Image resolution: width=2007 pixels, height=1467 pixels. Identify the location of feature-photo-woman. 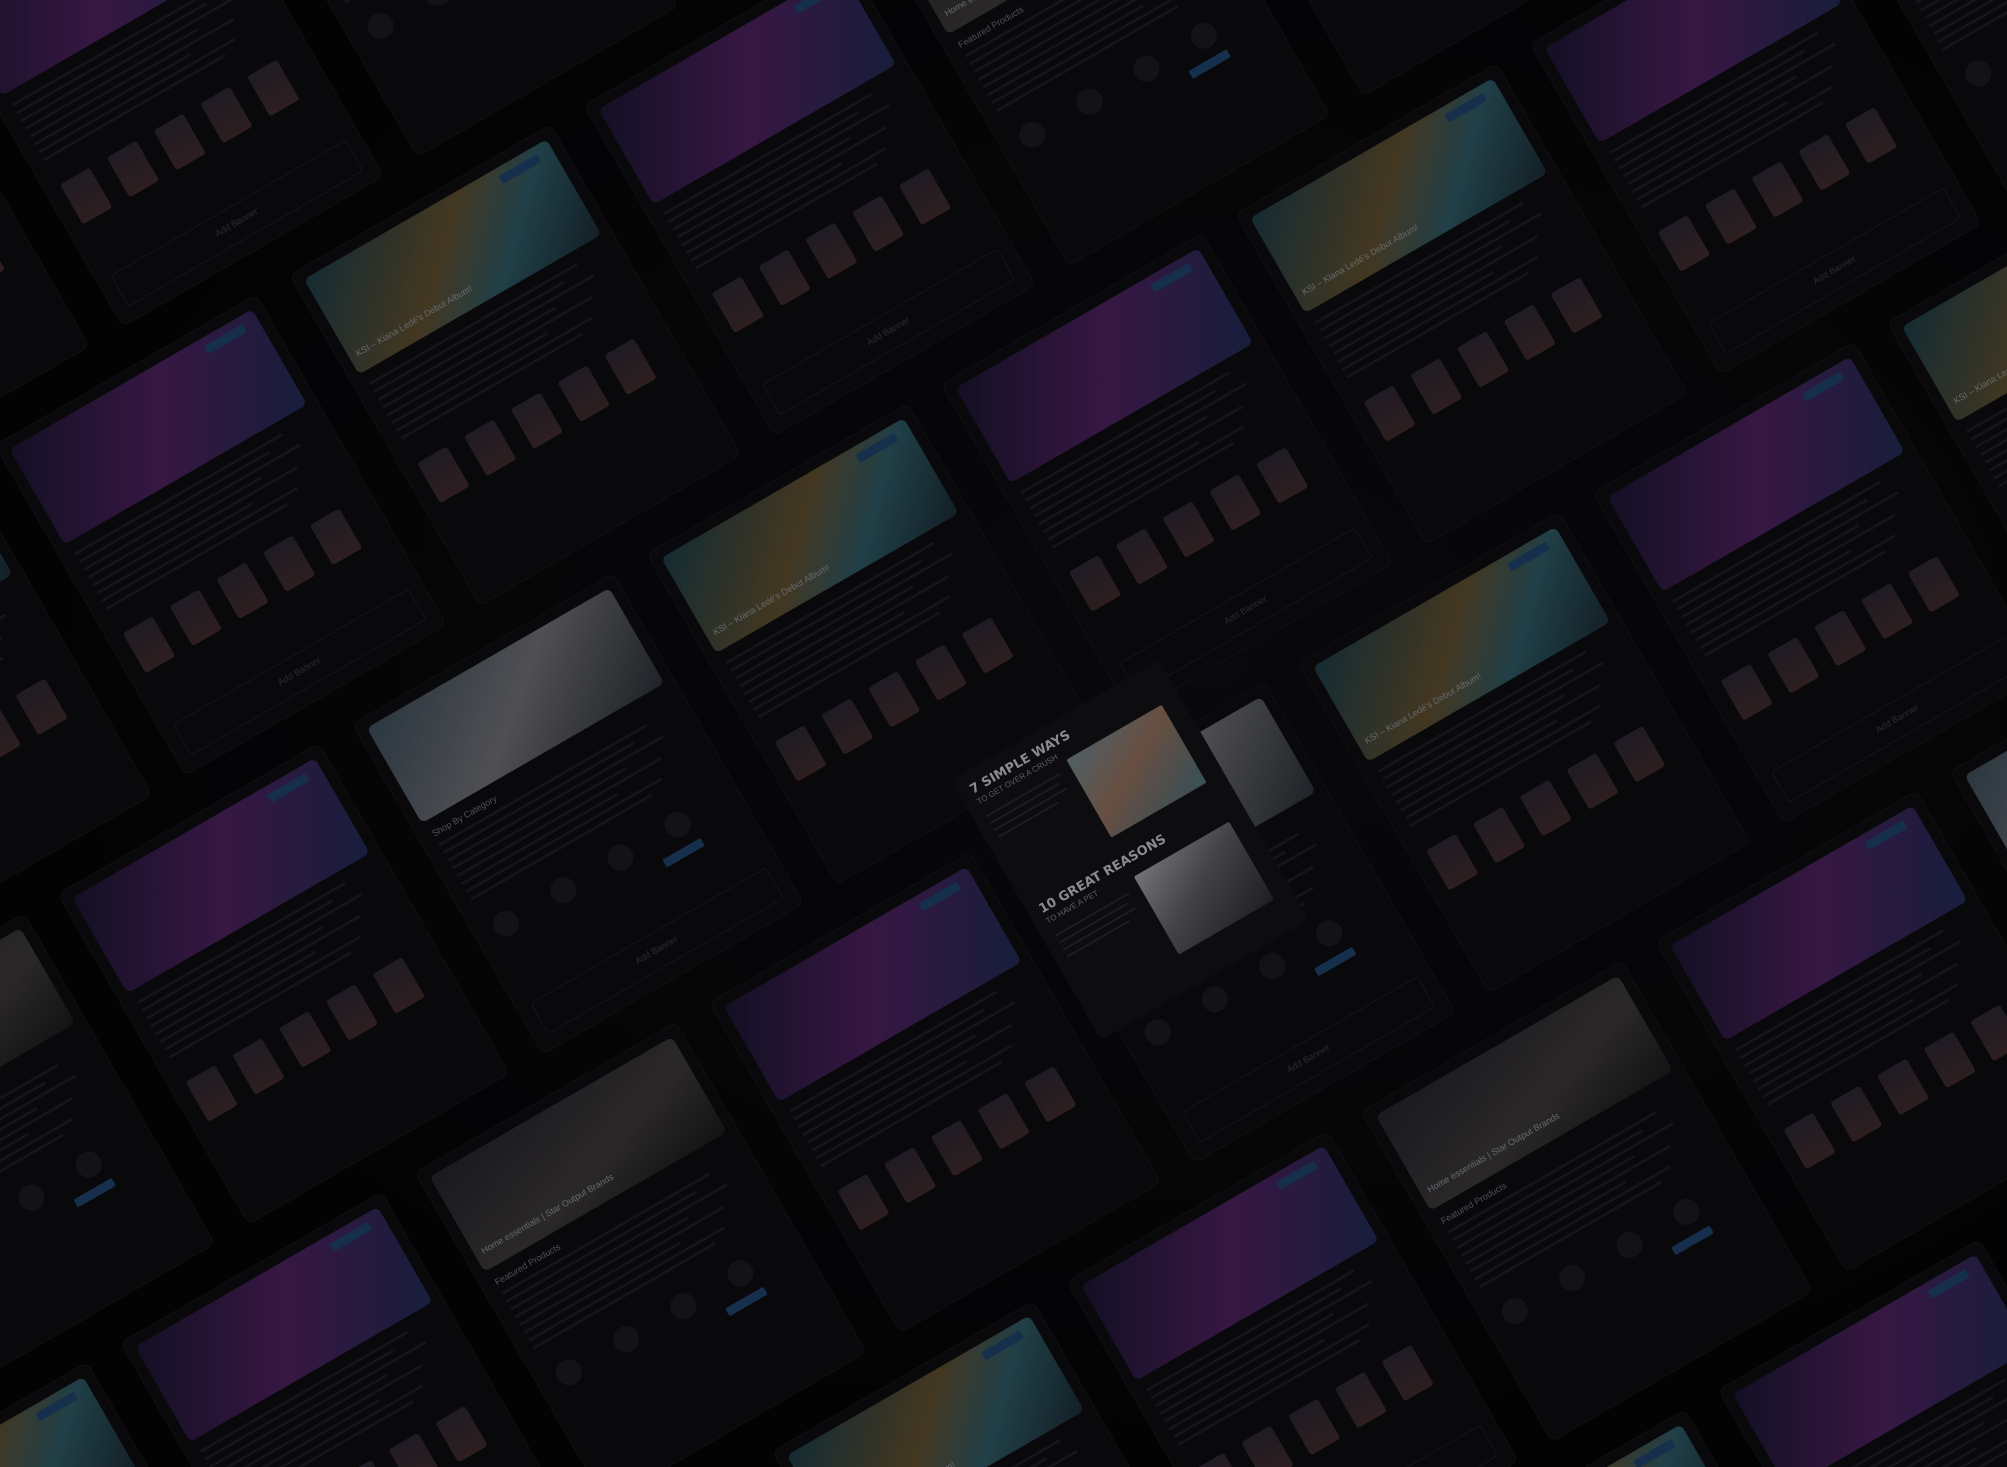
(1136, 771).